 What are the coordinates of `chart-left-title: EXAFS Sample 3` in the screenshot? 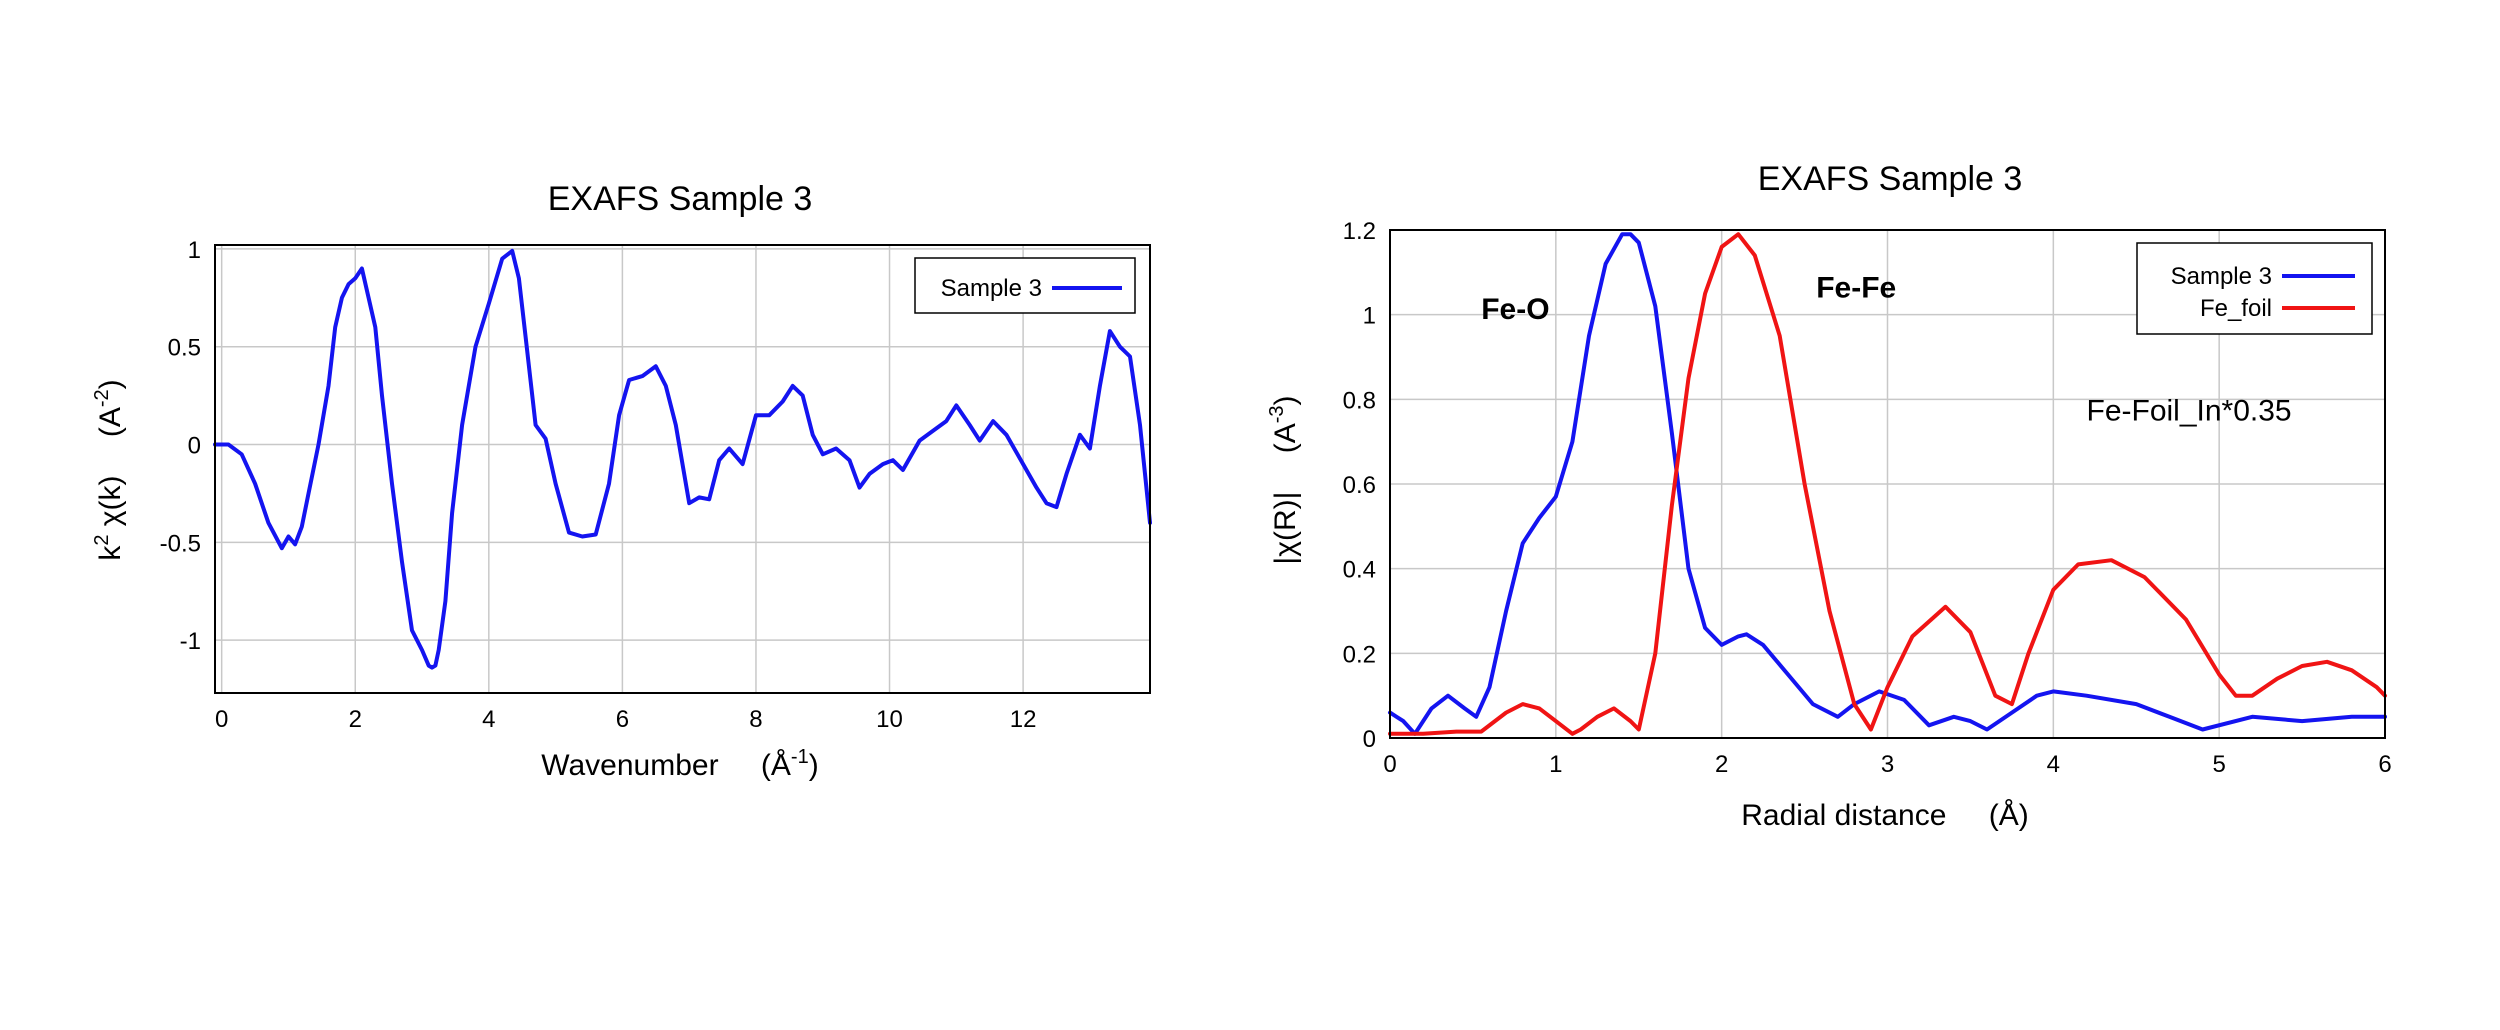 It's located at (680, 199).